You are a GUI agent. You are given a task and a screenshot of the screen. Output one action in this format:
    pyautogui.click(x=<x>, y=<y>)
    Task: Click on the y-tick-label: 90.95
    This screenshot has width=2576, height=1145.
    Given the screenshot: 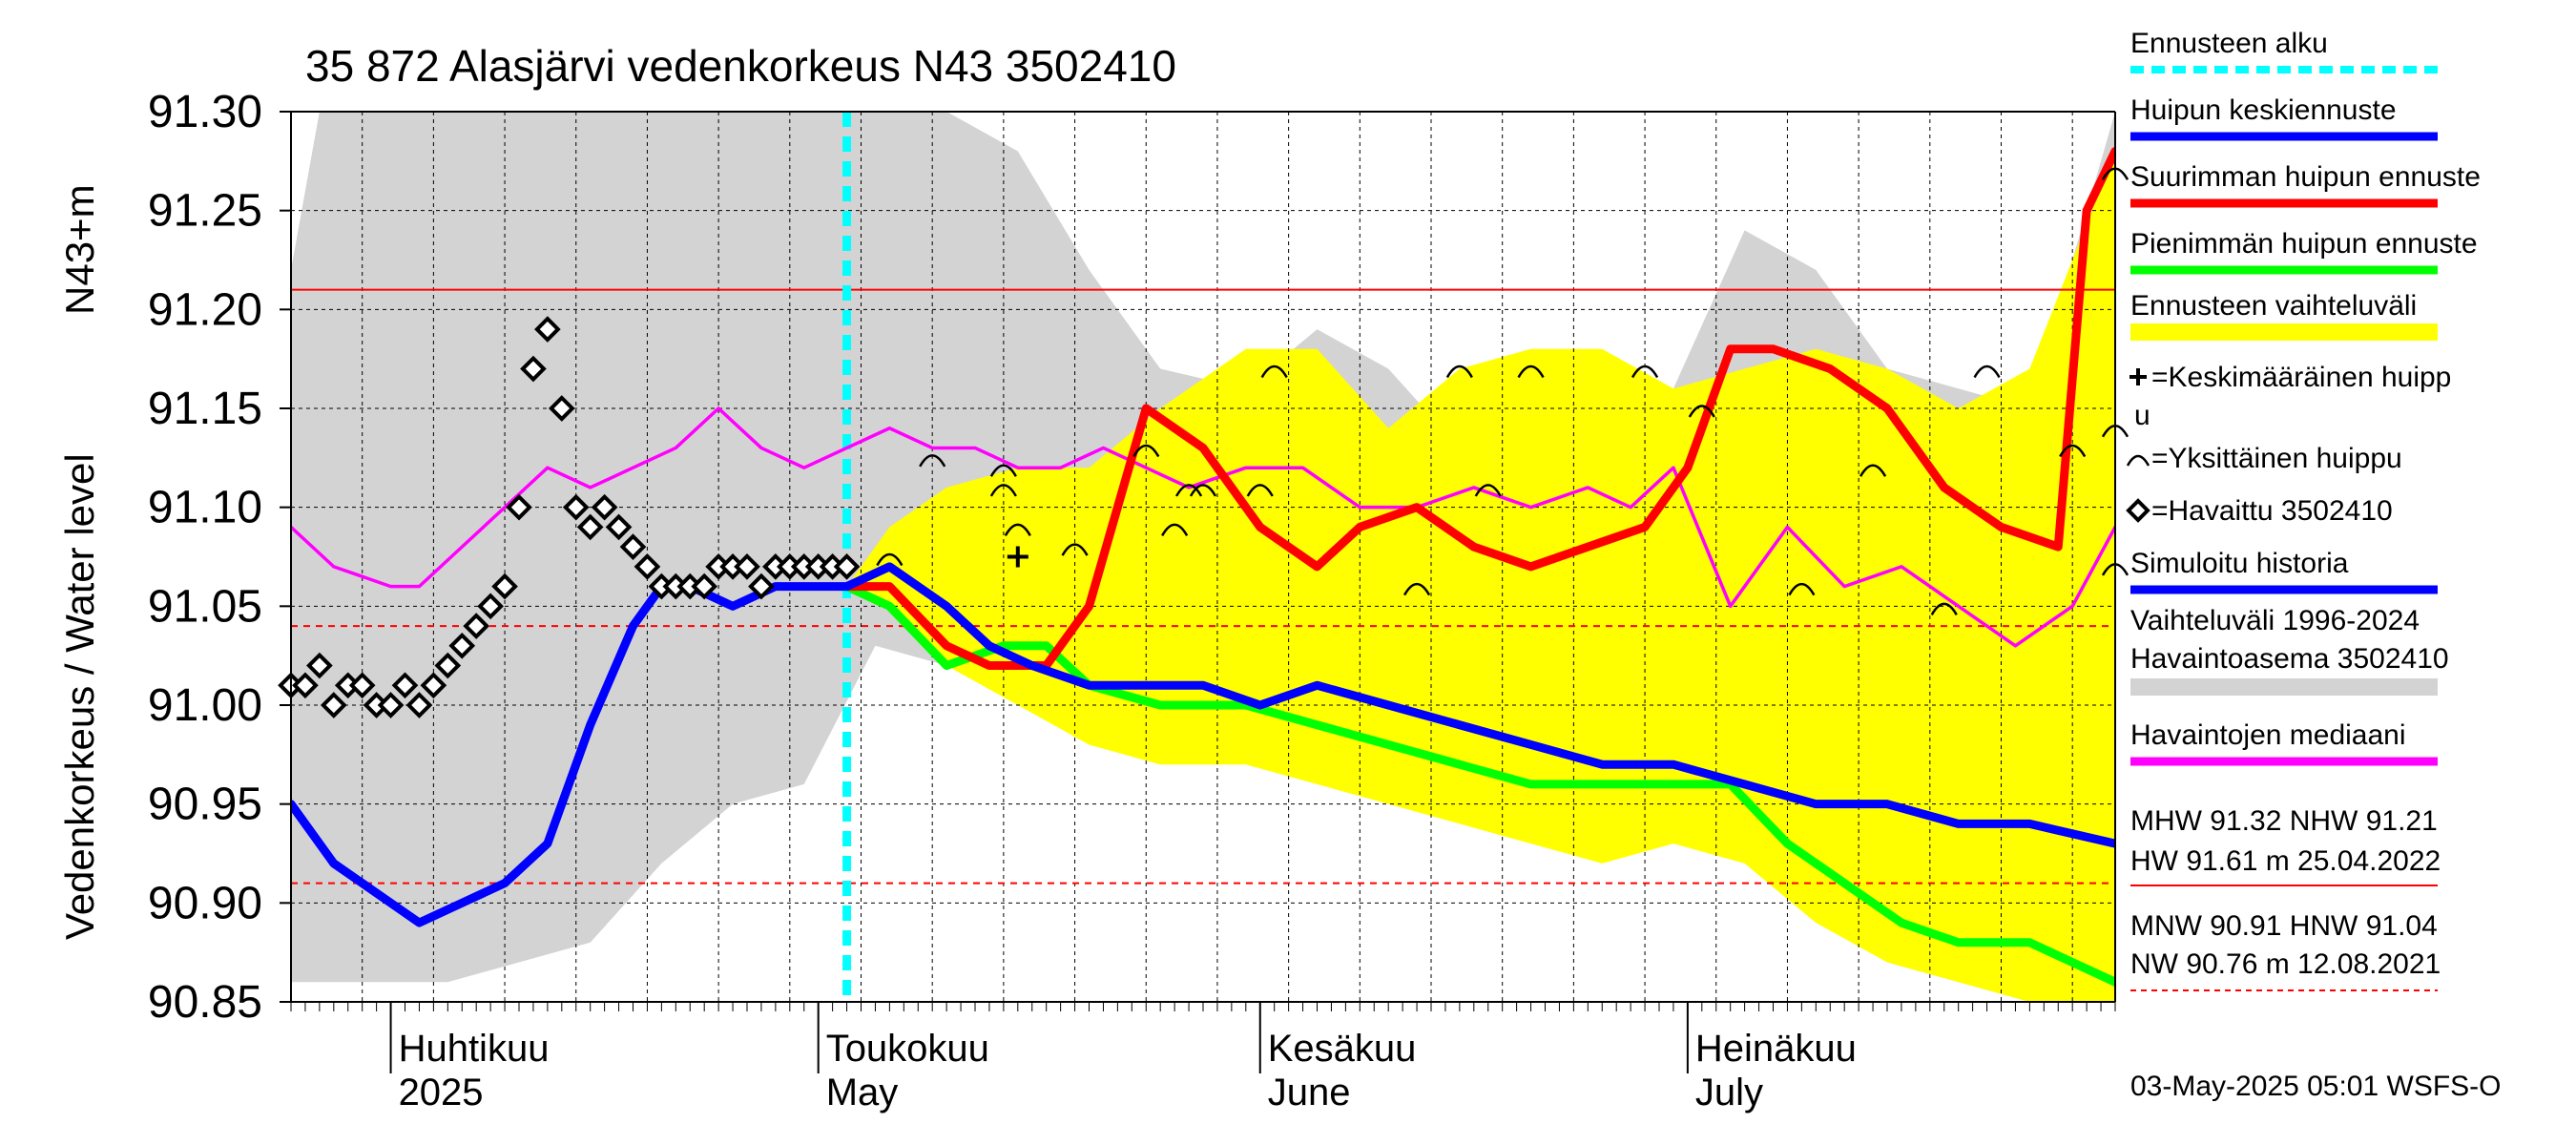 What is the action you would take?
    pyautogui.click(x=205, y=805)
    